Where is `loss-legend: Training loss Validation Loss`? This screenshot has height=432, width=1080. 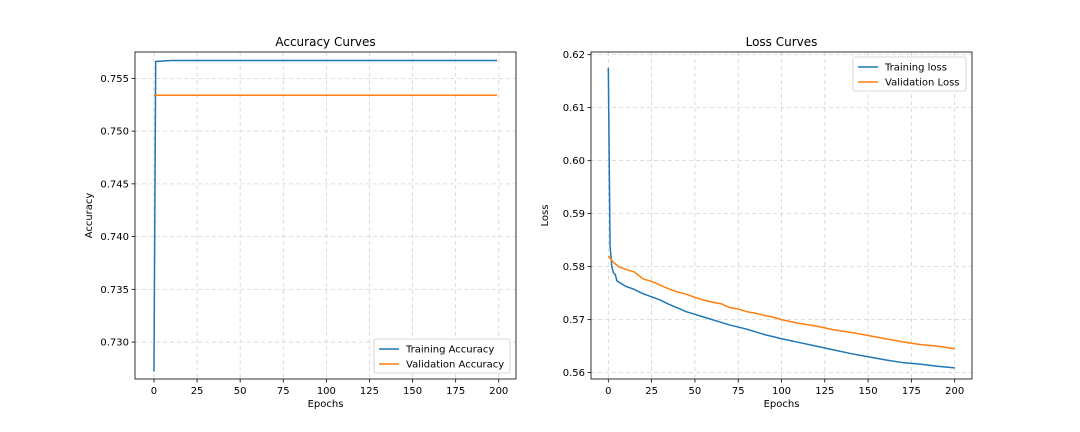 loss-legend: Training loss Validation Loss is located at coordinates (909, 74).